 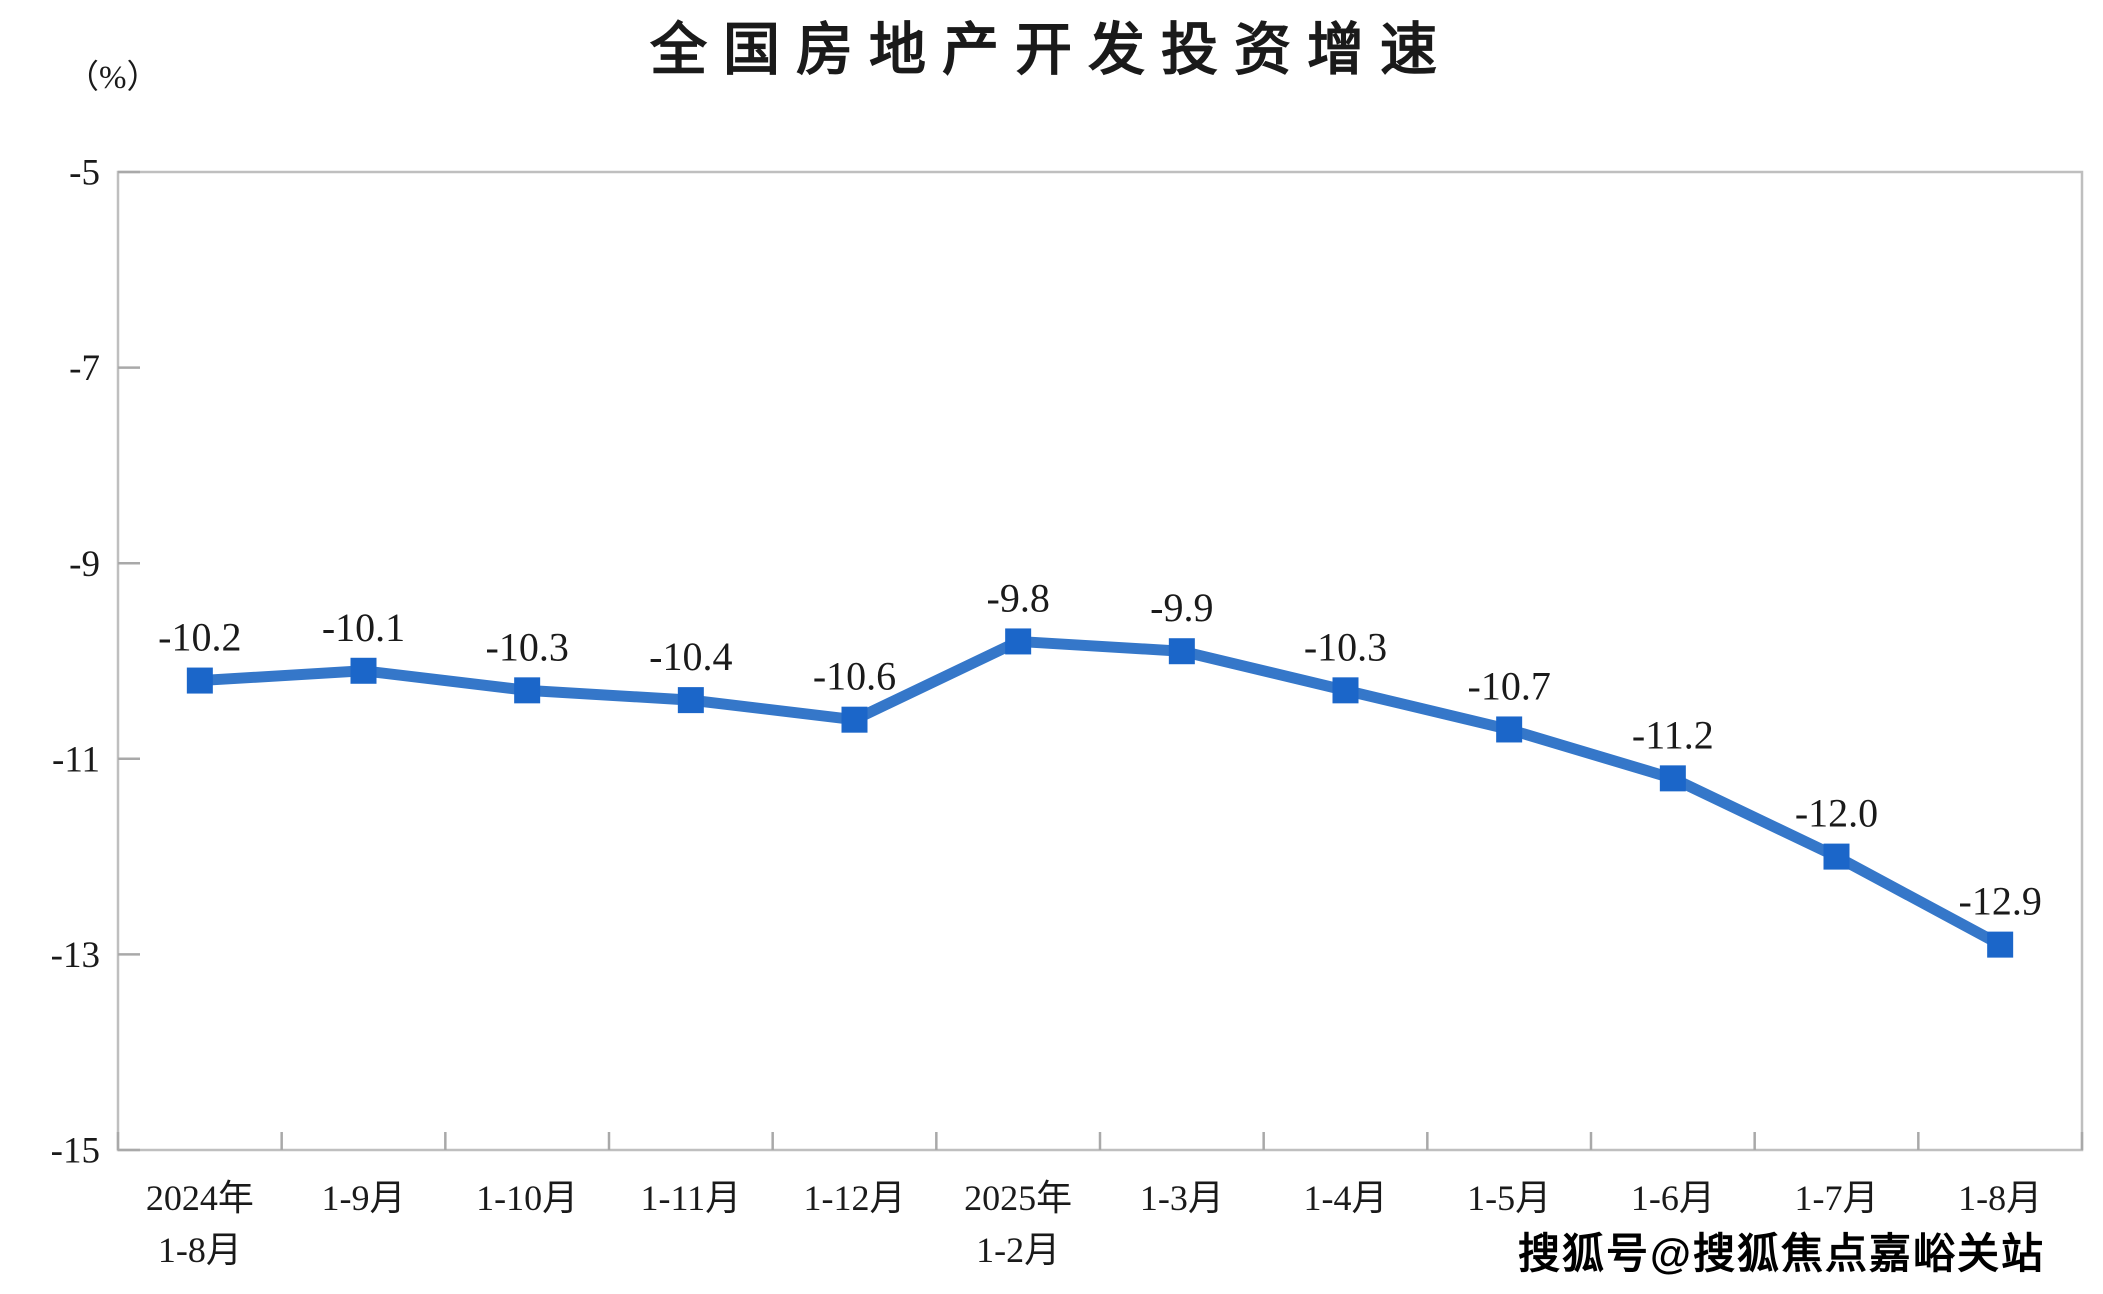 I want to click on data-point-label: -10.7, so click(x=1509, y=685).